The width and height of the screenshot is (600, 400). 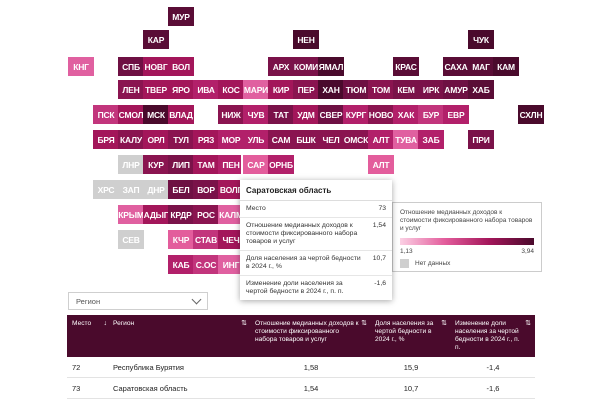 I want to click on region-tile-хак: ХАК, so click(x=406, y=114).